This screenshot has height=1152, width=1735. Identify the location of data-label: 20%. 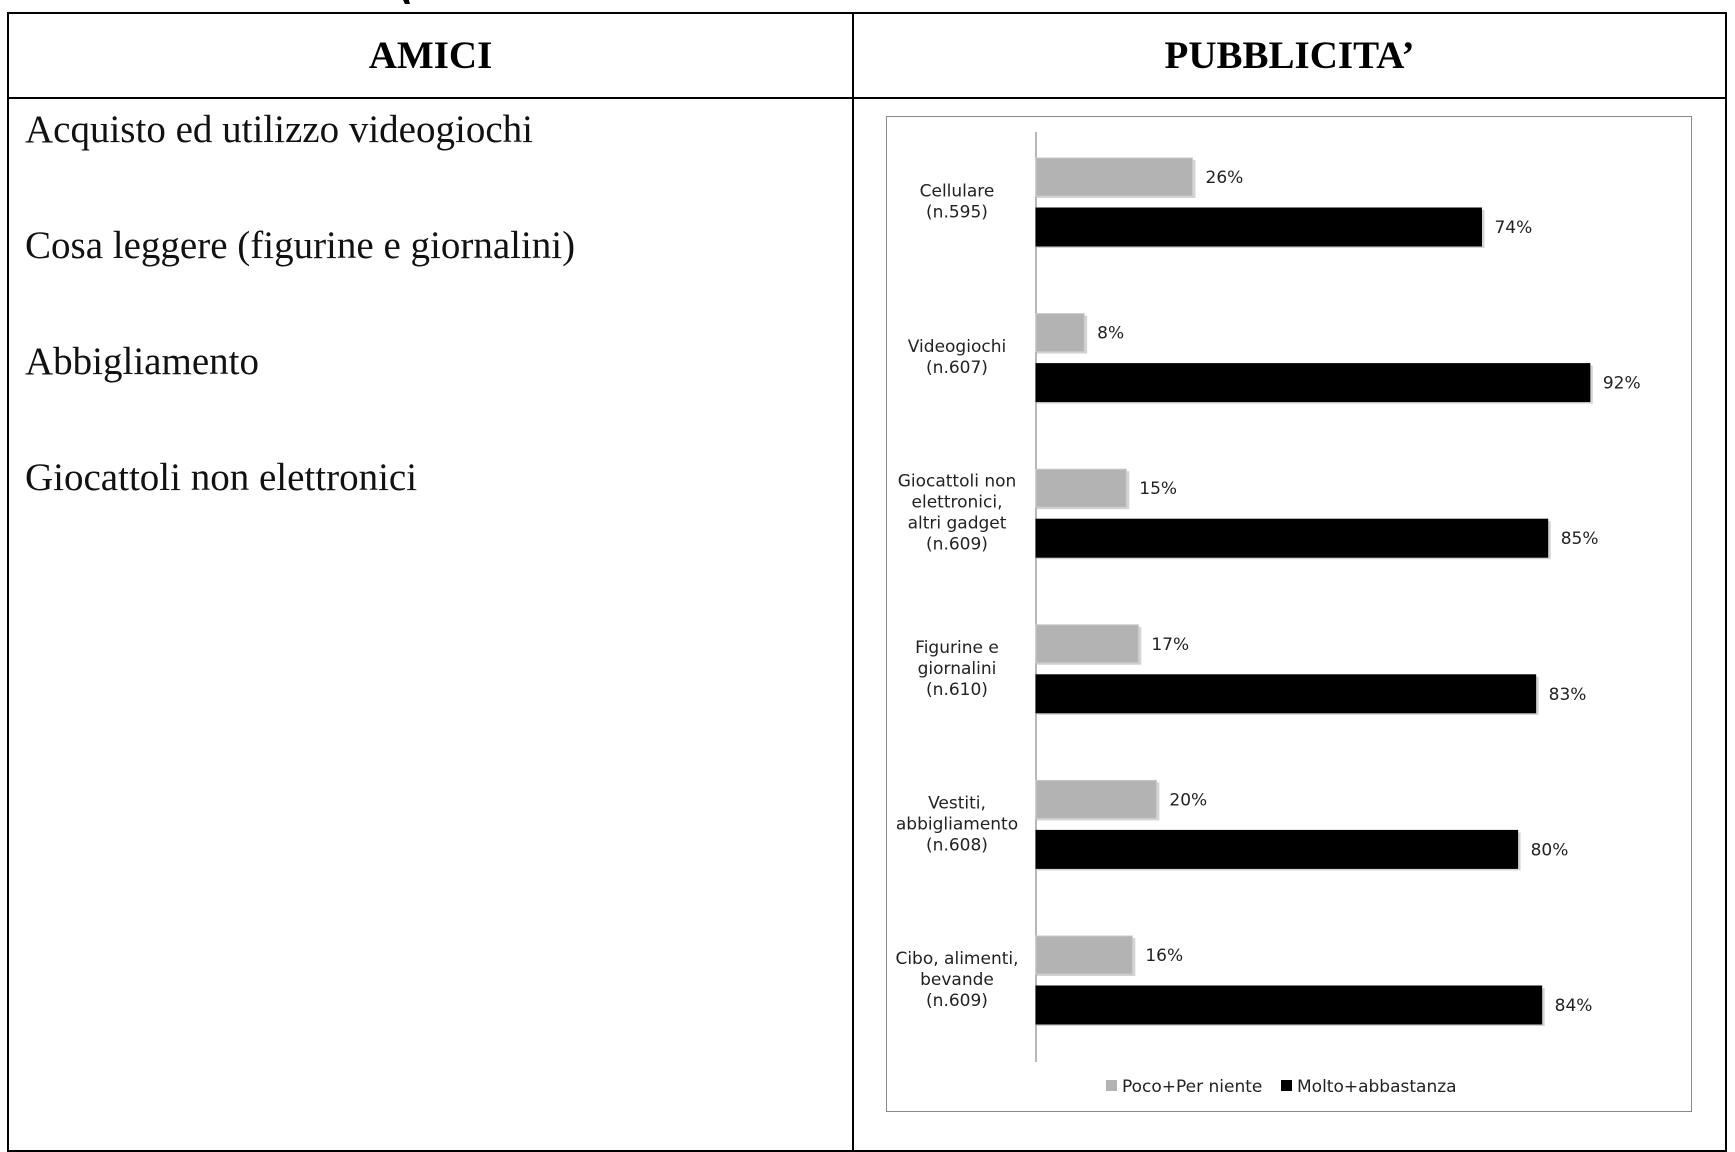
(1188, 800).